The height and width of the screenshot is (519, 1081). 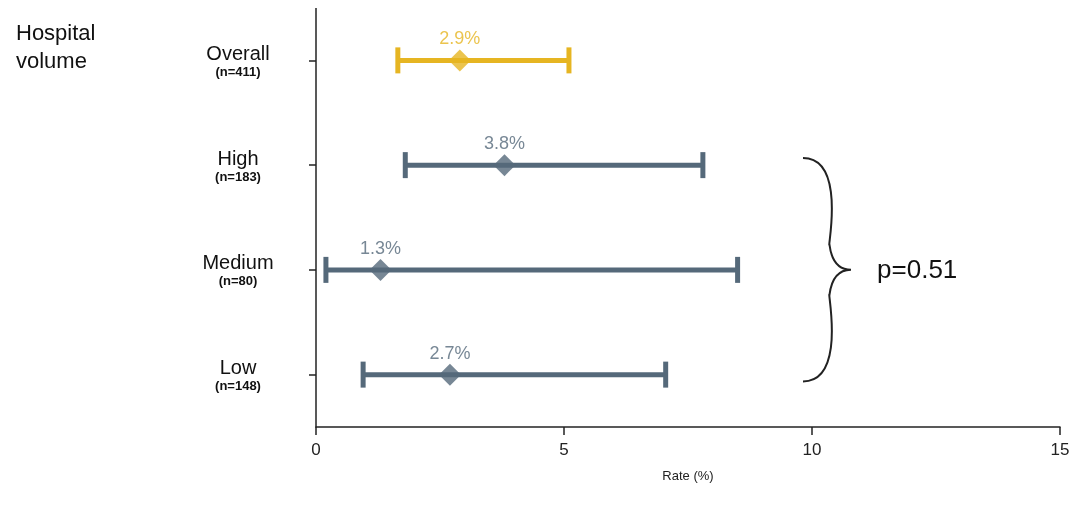 What do you see at coordinates (812, 449) in the screenshot?
I see `x-tick-label: 10` at bounding box center [812, 449].